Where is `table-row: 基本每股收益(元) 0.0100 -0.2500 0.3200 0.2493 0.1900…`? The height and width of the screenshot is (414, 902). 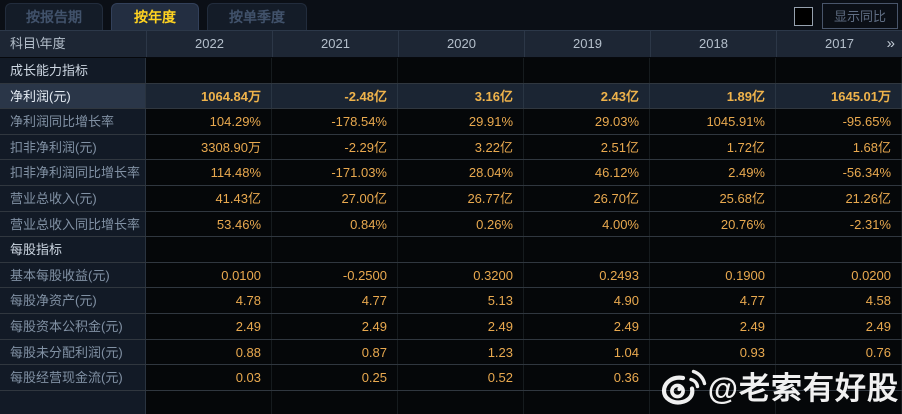 table-row: 基本每股收益(元) 0.0100 -0.2500 0.3200 0.2493 0.1900… is located at coordinates (451, 275).